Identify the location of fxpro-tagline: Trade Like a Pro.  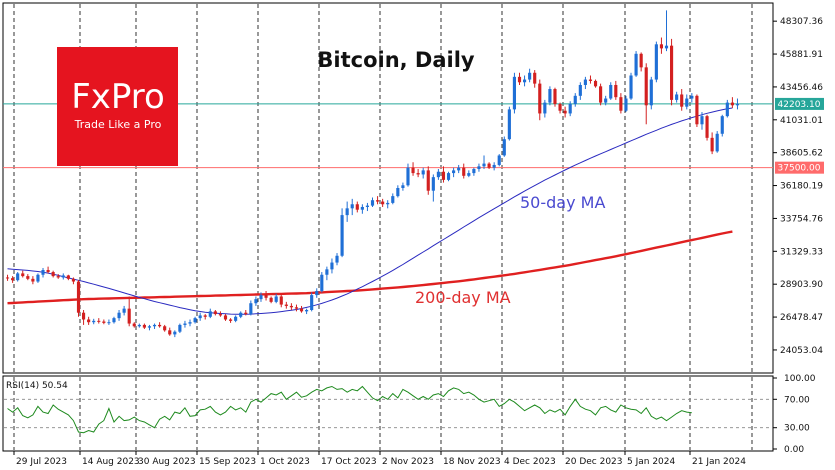
(118, 124).